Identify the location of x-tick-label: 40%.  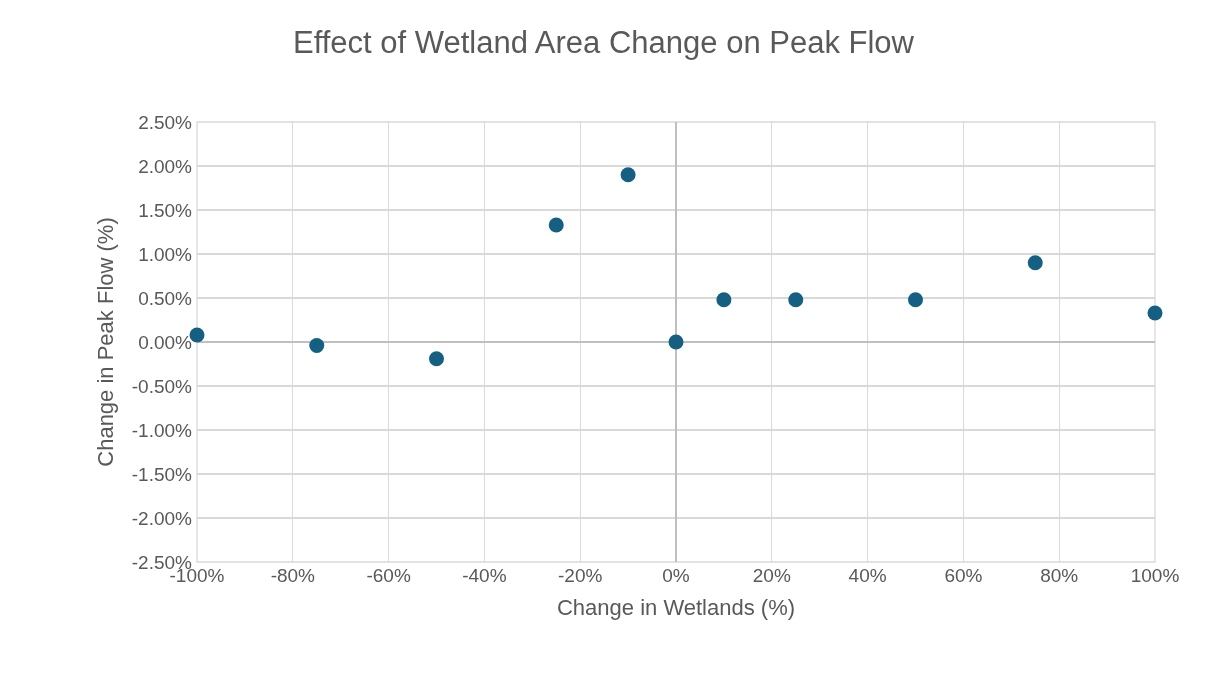
(867, 575).